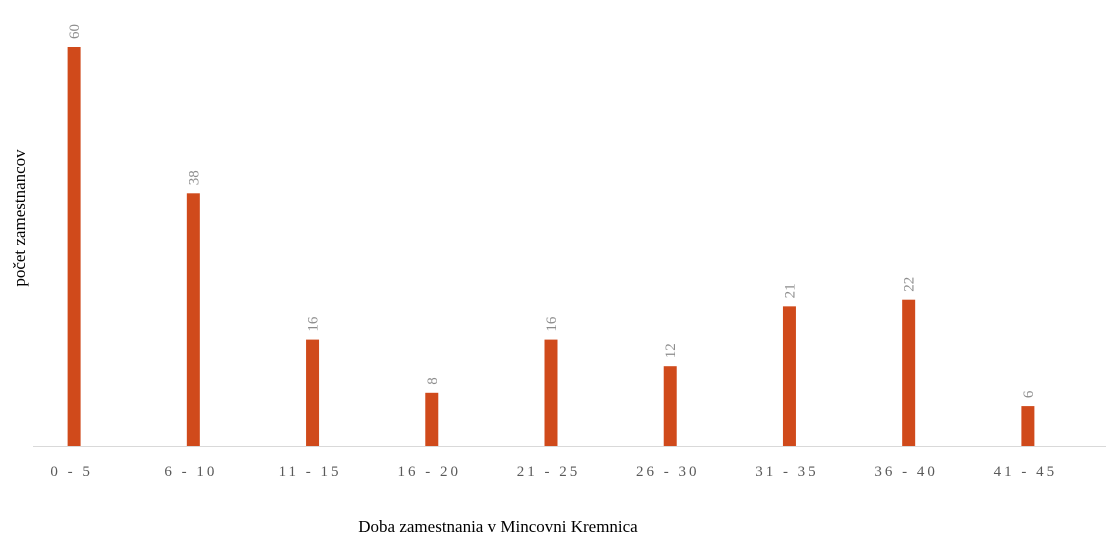 The image size is (1107, 541). Describe the element at coordinates (430, 472) in the screenshot. I see `x-tick-label-3: 16 - 20` at that location.